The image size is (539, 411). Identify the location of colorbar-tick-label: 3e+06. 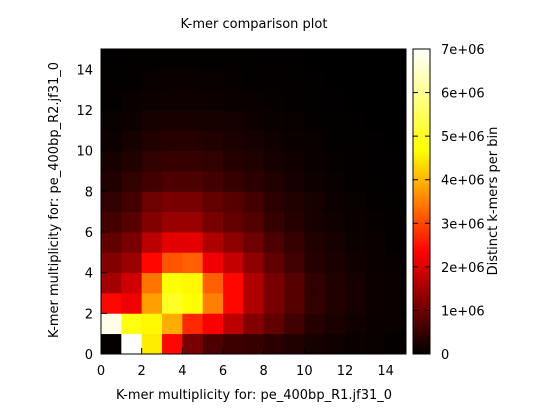
(463, 224).